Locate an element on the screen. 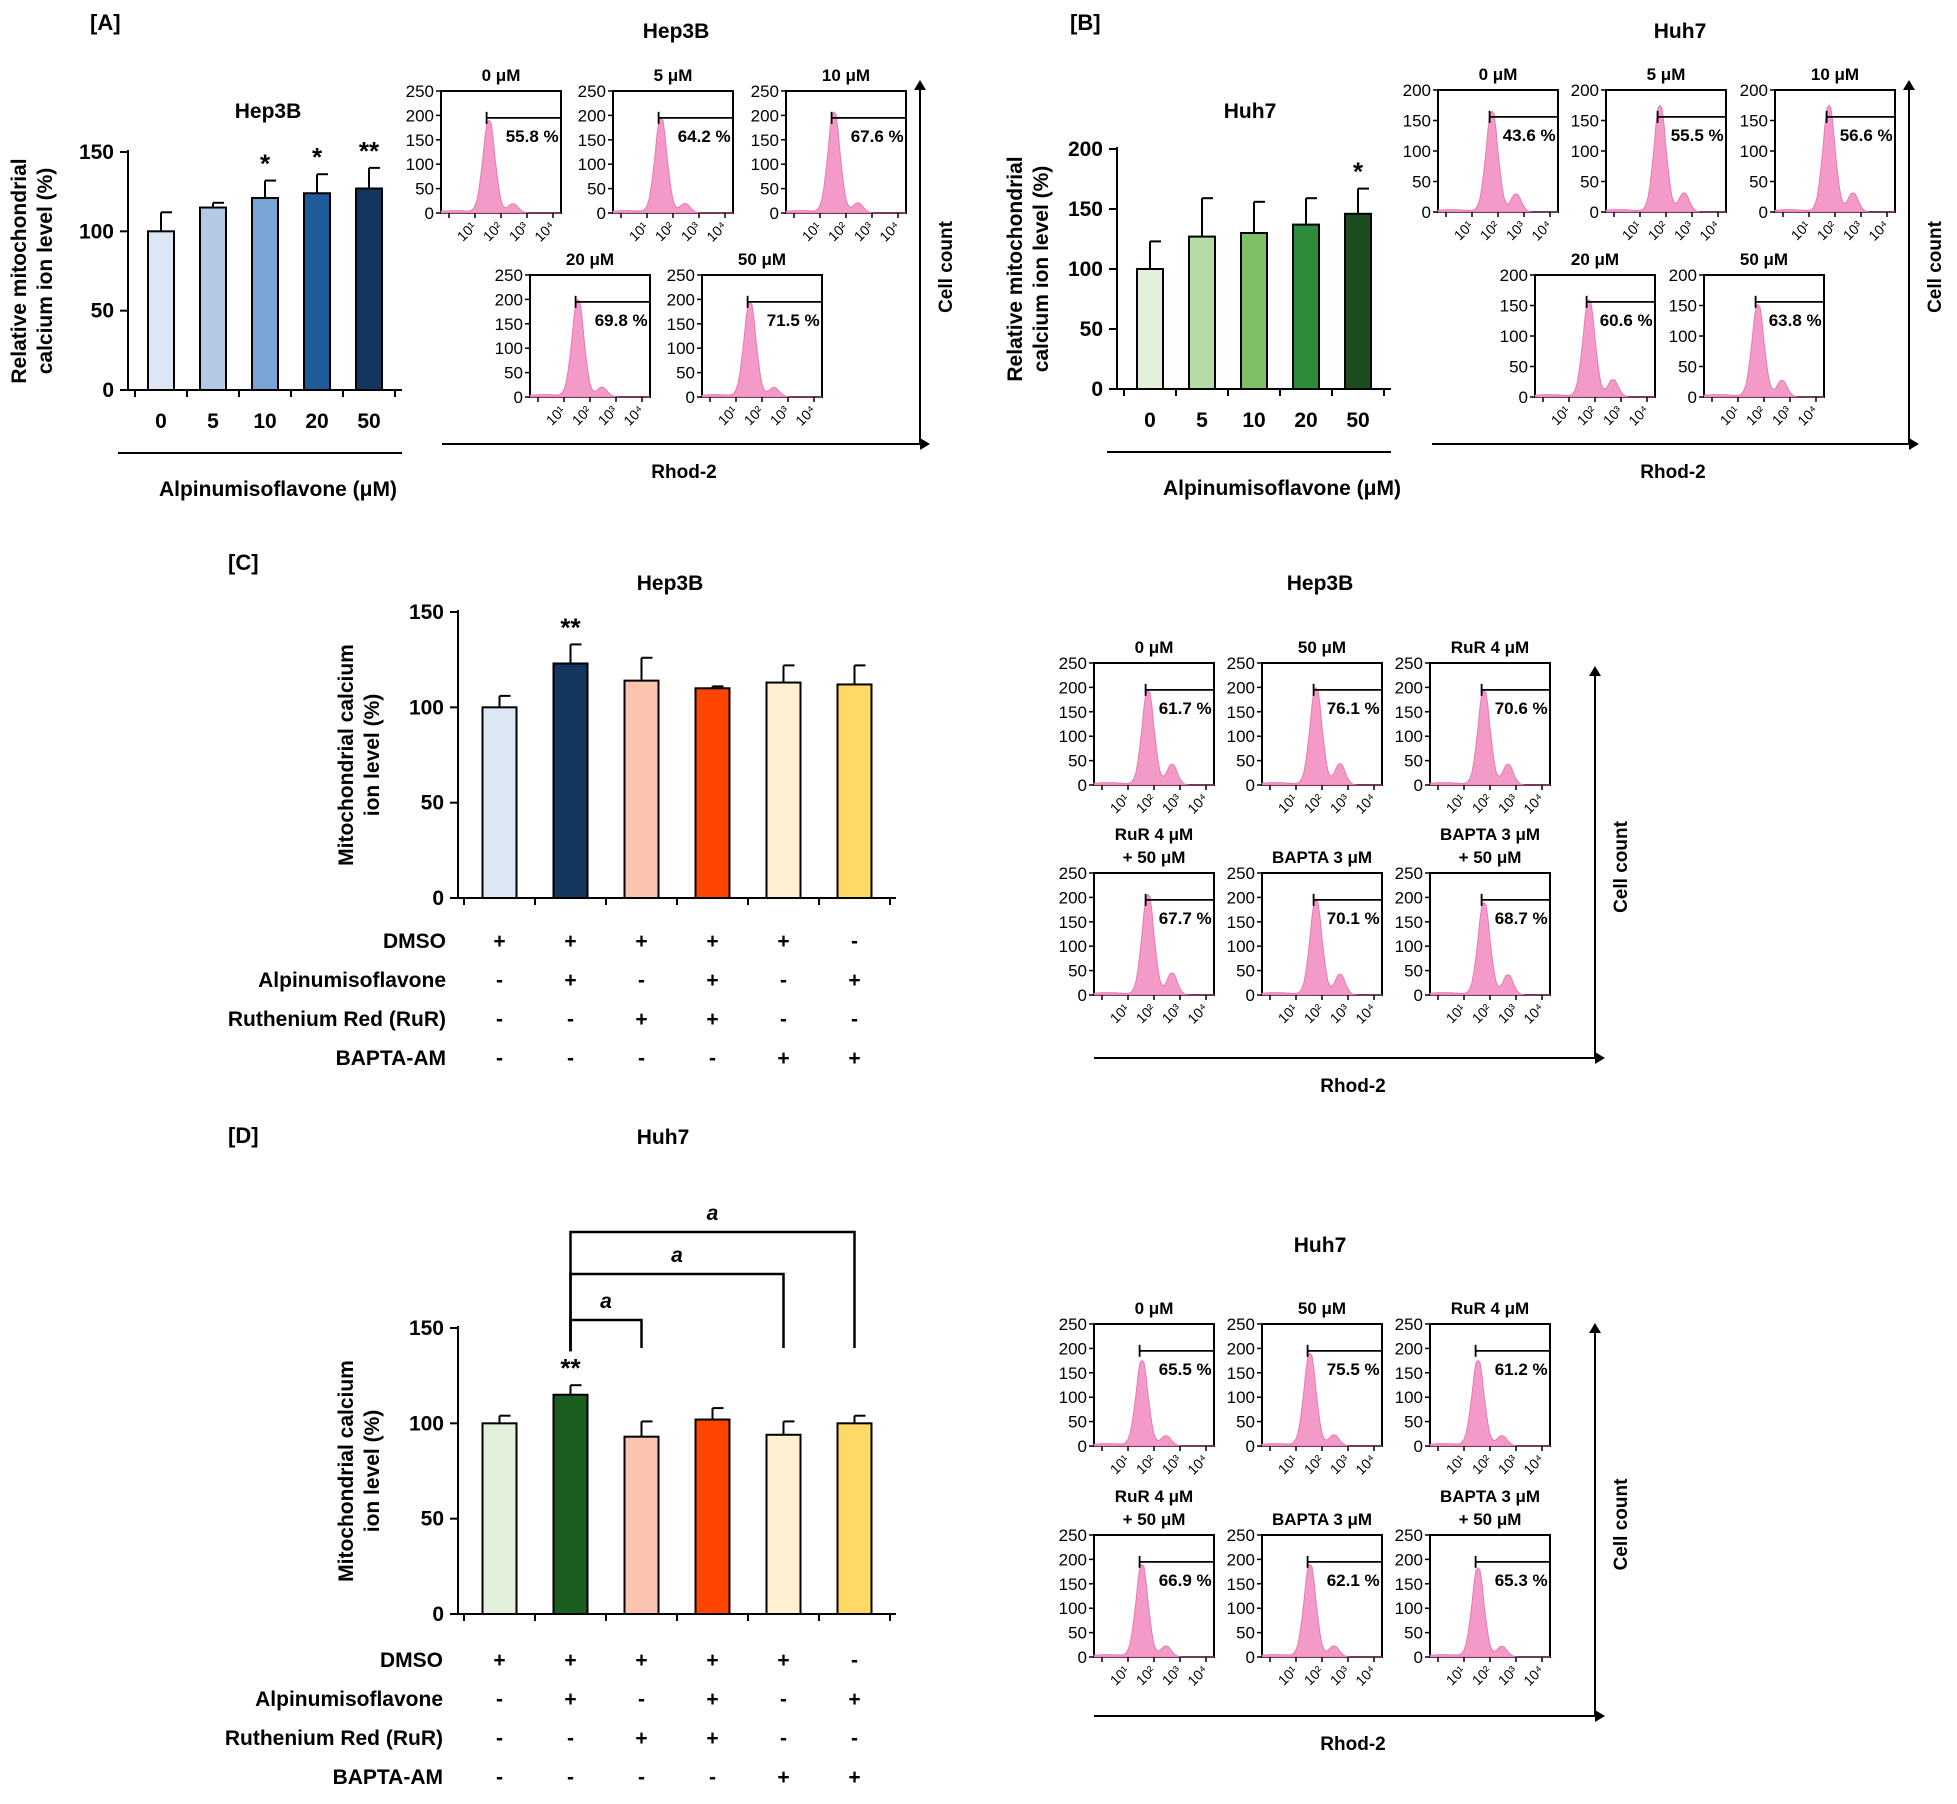  C_bar-treatment-sign: - is located at coordinates (783, 1019).